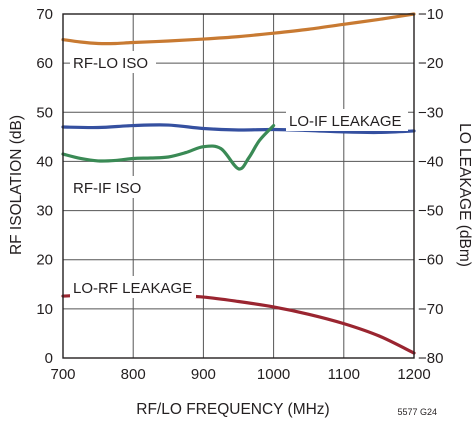 The width and height of the screenshot is (474, 427). I want to click on label-bg-lo-if-leakage, so click(347, 120).